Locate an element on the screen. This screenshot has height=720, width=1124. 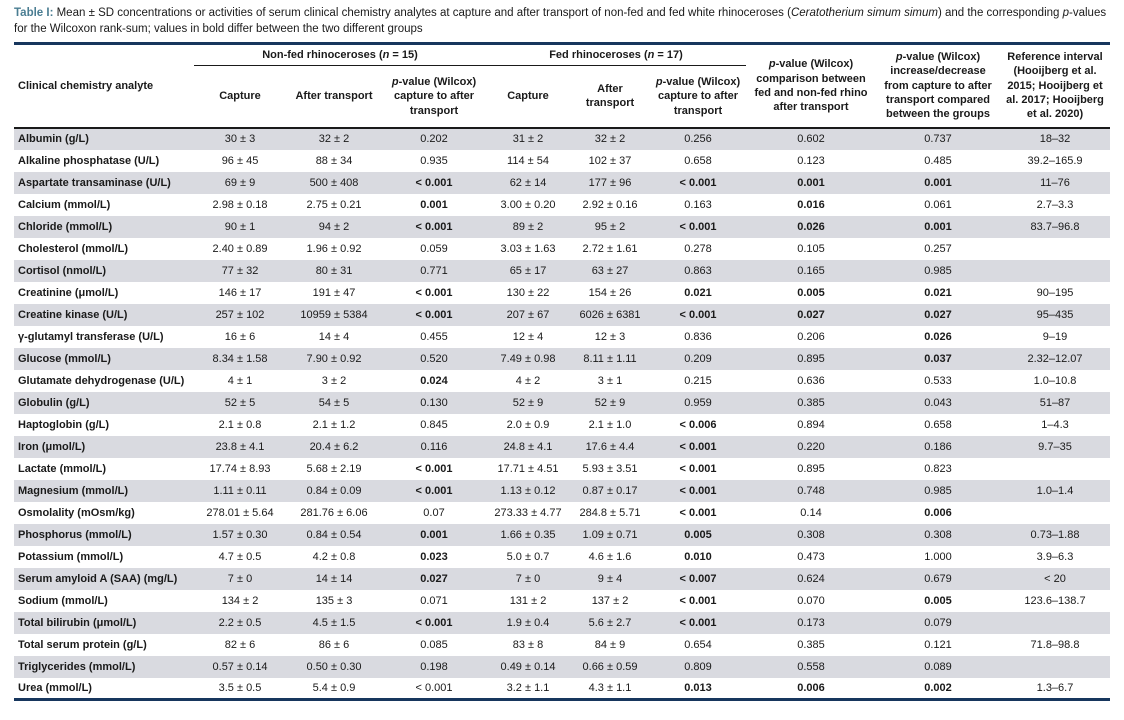
value-cell: 0.485 is located at coordinates (938, 160).